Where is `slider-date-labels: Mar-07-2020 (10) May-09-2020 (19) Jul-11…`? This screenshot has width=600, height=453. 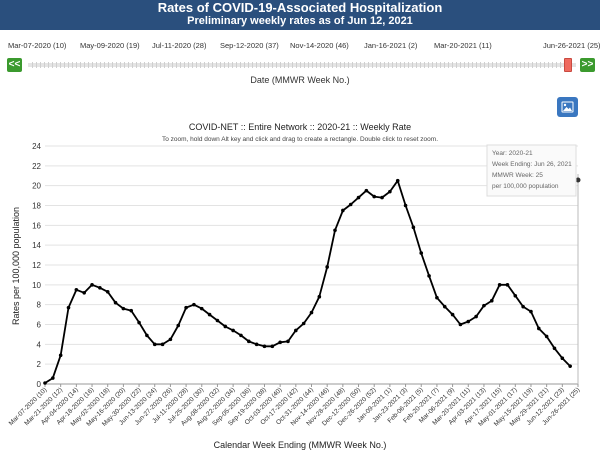 slider-date-labels: Mar-07-2020 (10) May-09-2020 (19) Jul-11… is located at coordinates (300, 47).